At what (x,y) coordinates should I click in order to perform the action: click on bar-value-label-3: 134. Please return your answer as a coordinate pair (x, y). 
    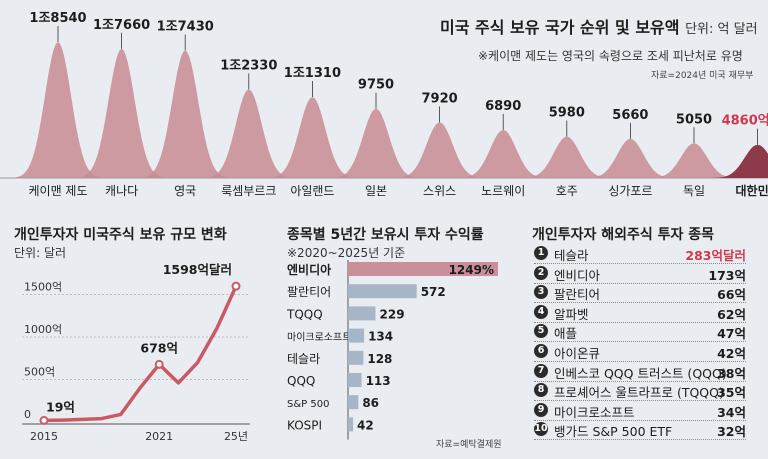
    Looking at the image, I should click on (380, 337).